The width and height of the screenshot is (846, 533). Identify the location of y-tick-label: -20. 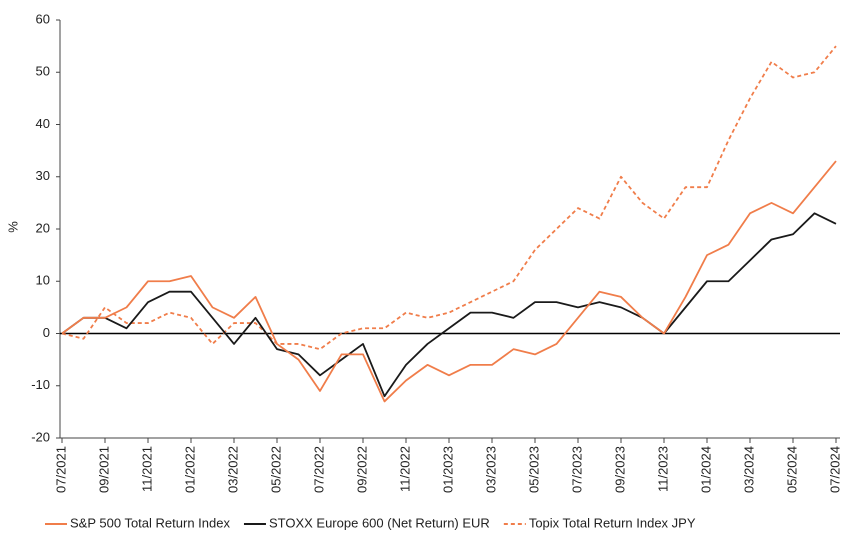
(40, 436).